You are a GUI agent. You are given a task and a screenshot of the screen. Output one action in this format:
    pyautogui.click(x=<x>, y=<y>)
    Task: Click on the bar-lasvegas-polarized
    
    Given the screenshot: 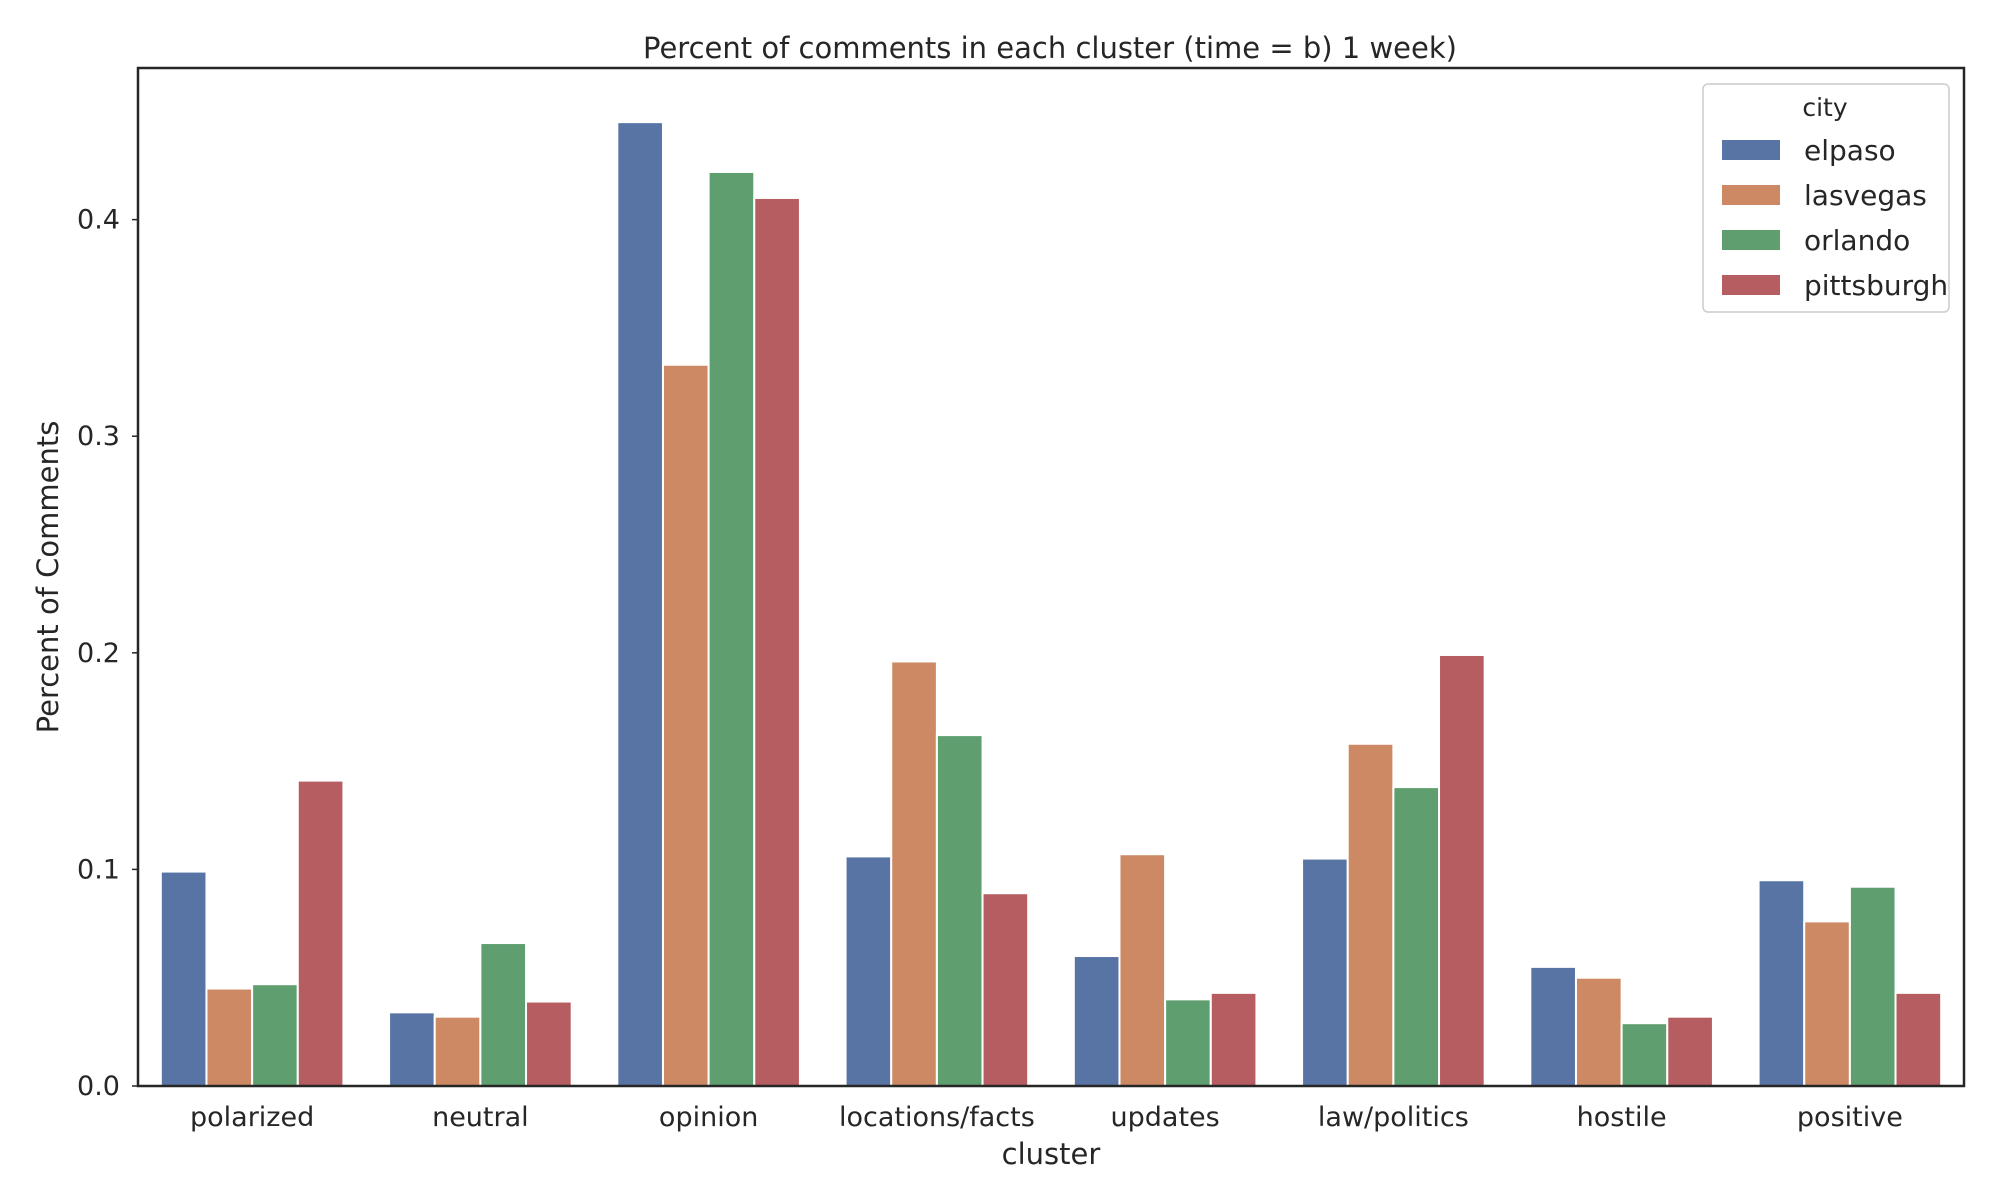 What is the action you would take?
    pyautogui.click(x=229, y=1037)
    